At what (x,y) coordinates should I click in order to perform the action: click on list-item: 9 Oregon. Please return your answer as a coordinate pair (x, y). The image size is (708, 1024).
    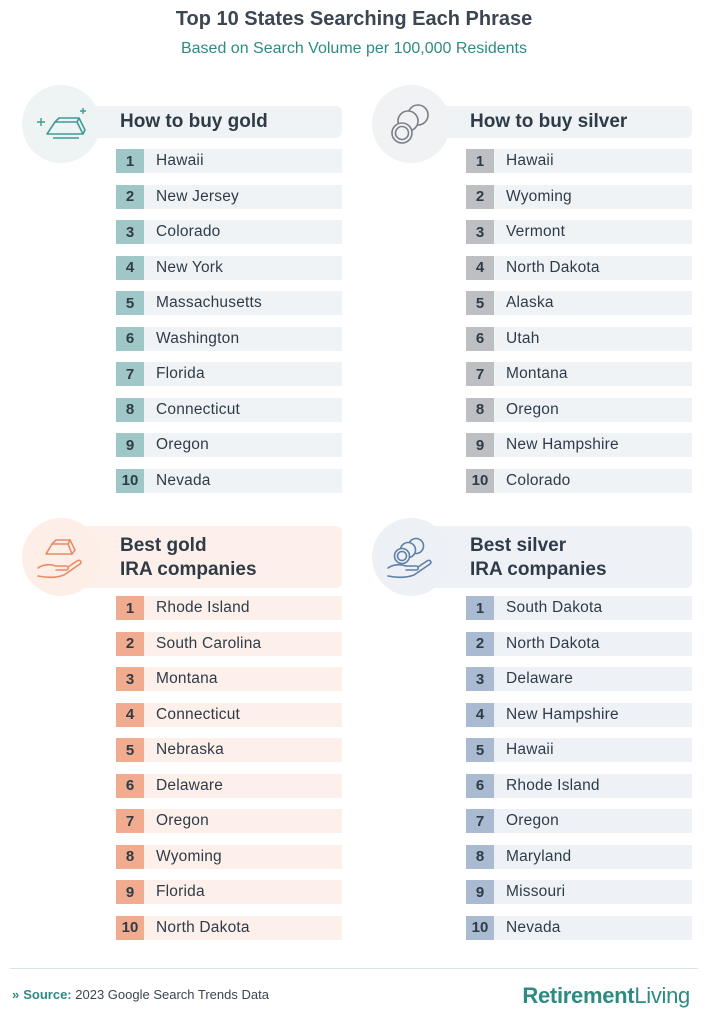
    Looking at the image, I should click on (229, 445).